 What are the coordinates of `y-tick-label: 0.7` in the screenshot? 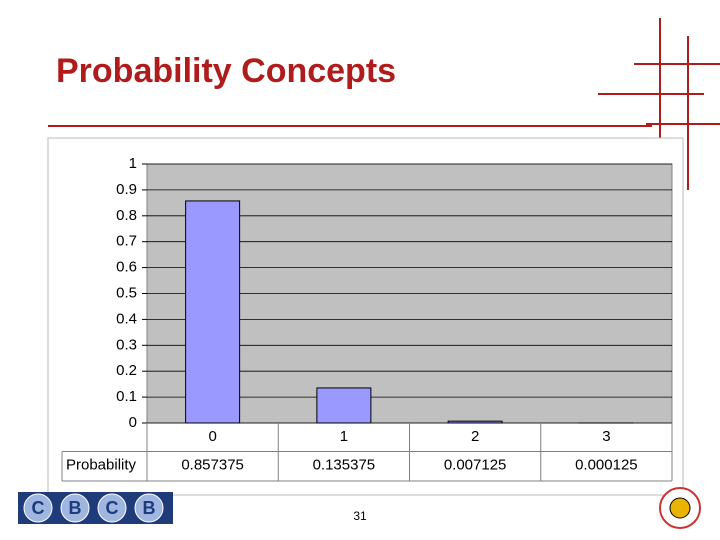 It's located at (126, 241).